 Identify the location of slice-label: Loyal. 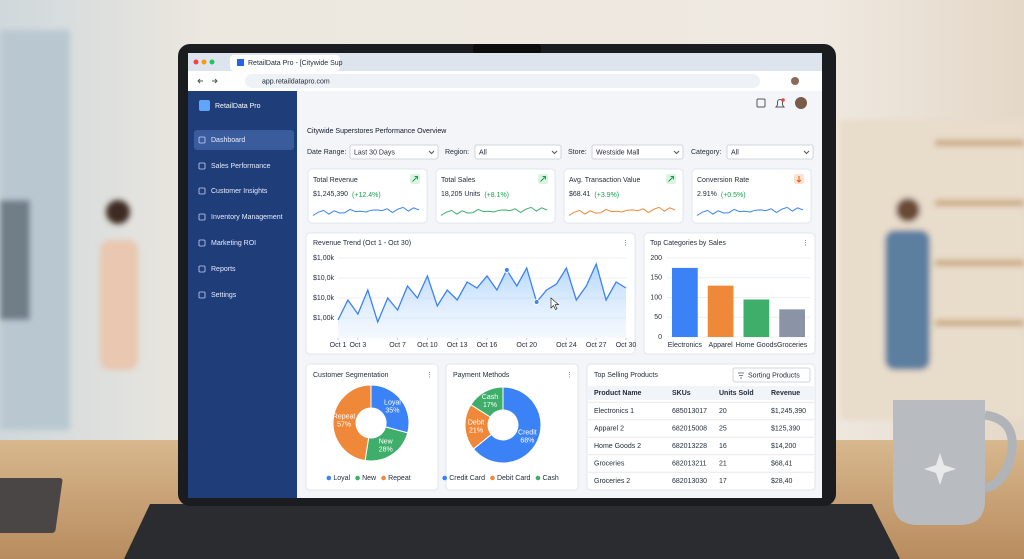
(392, 402).